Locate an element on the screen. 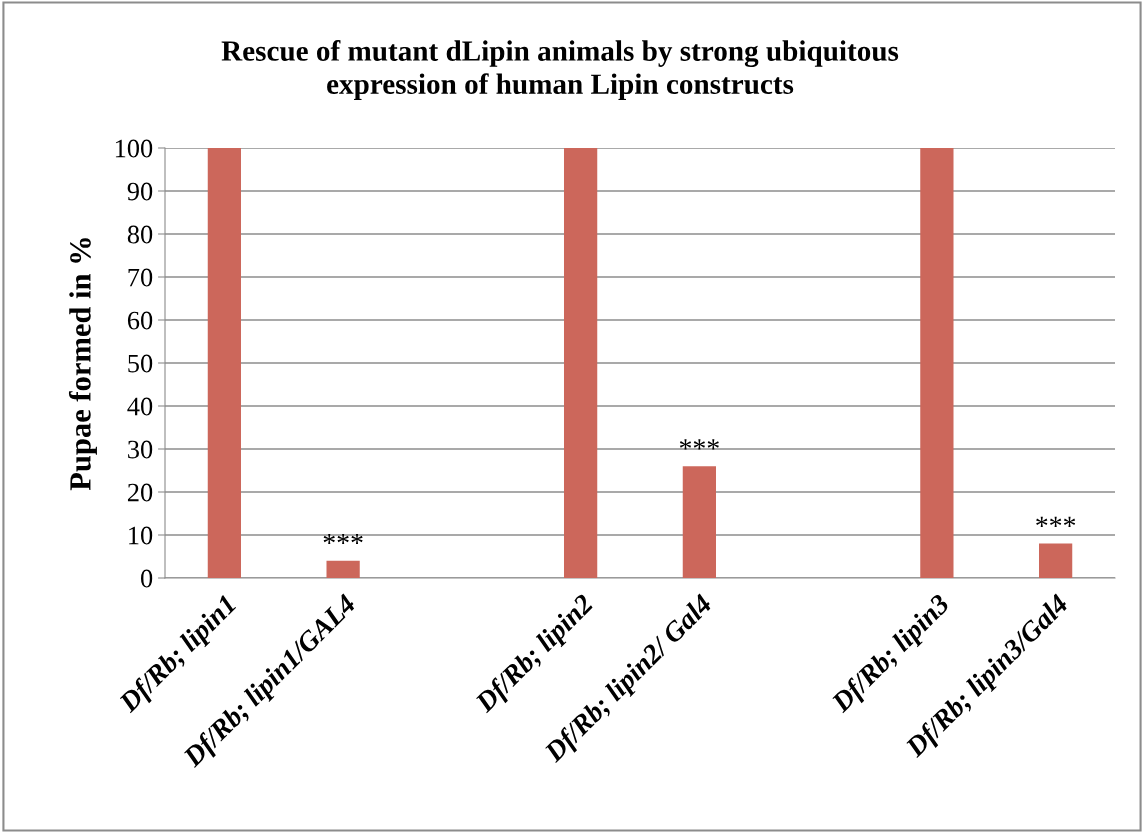 The width and height of the screenshot is (1144, 833). y-tick-label: 60 is located at coordinates (140, 320).